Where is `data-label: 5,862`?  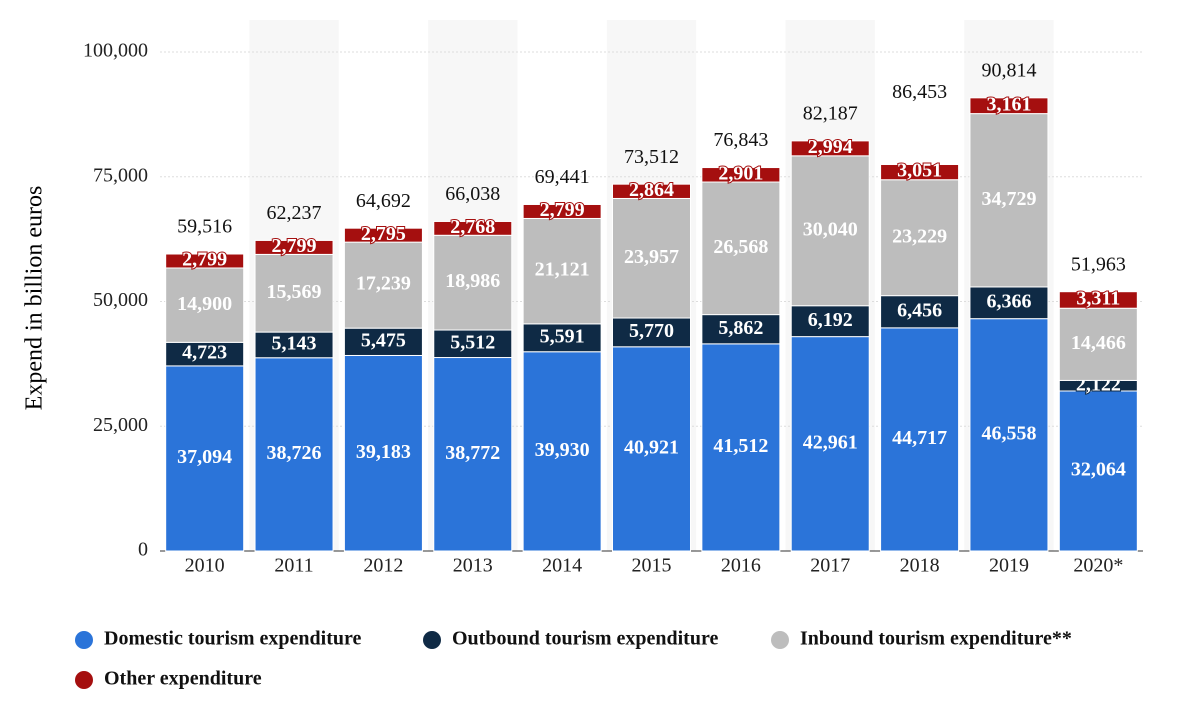 data-label: 5,862 is located at coordinates (740, 328).